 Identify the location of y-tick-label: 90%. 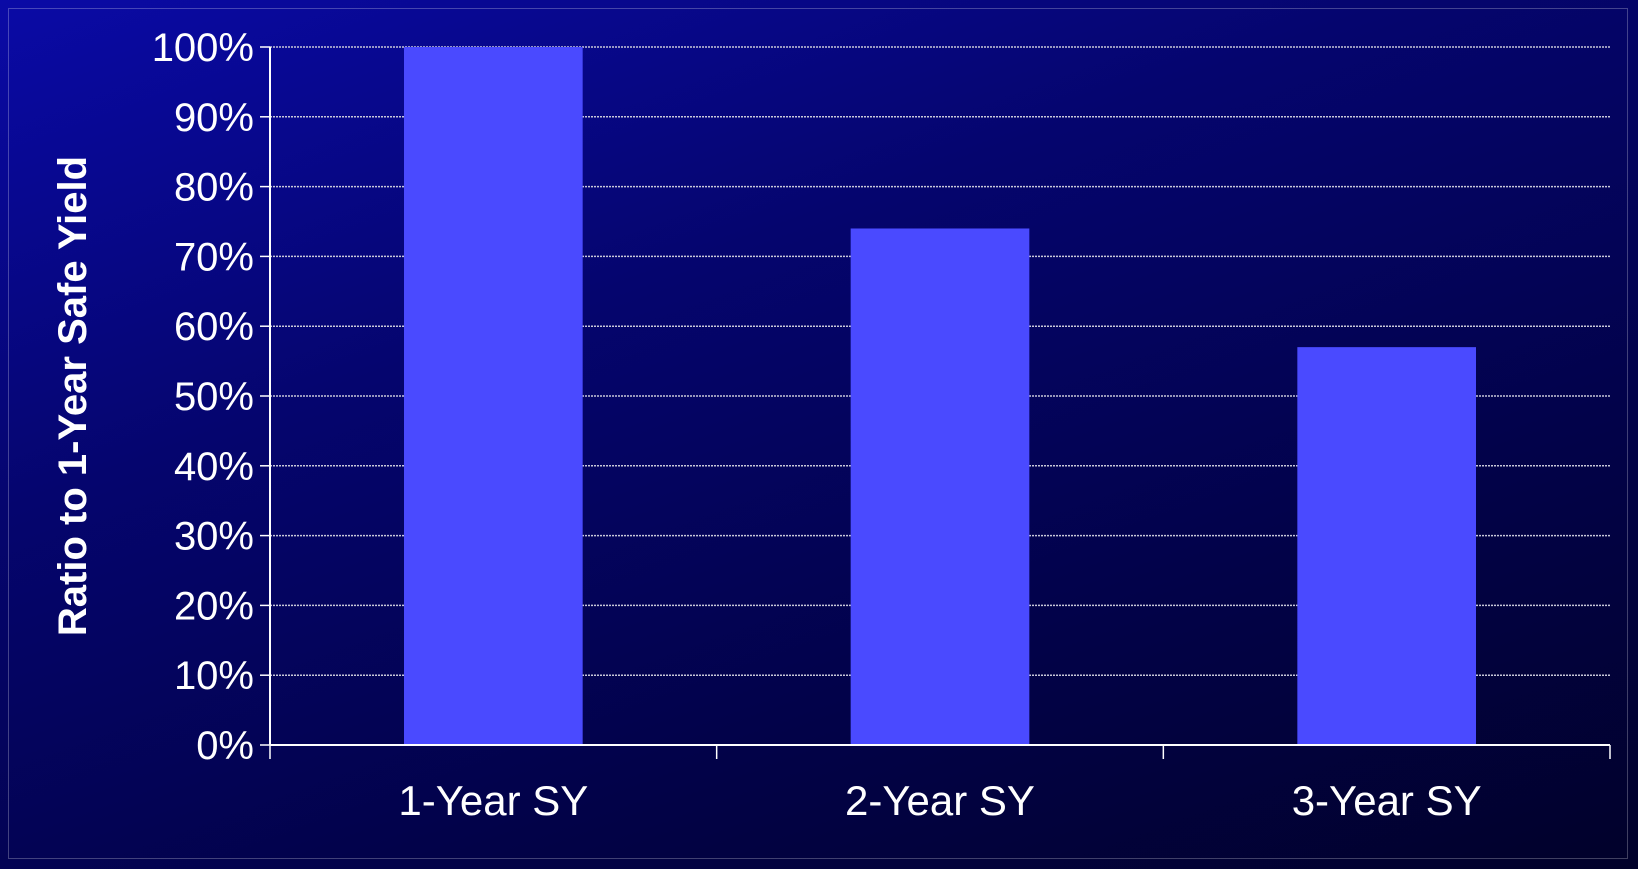
(214, 118).